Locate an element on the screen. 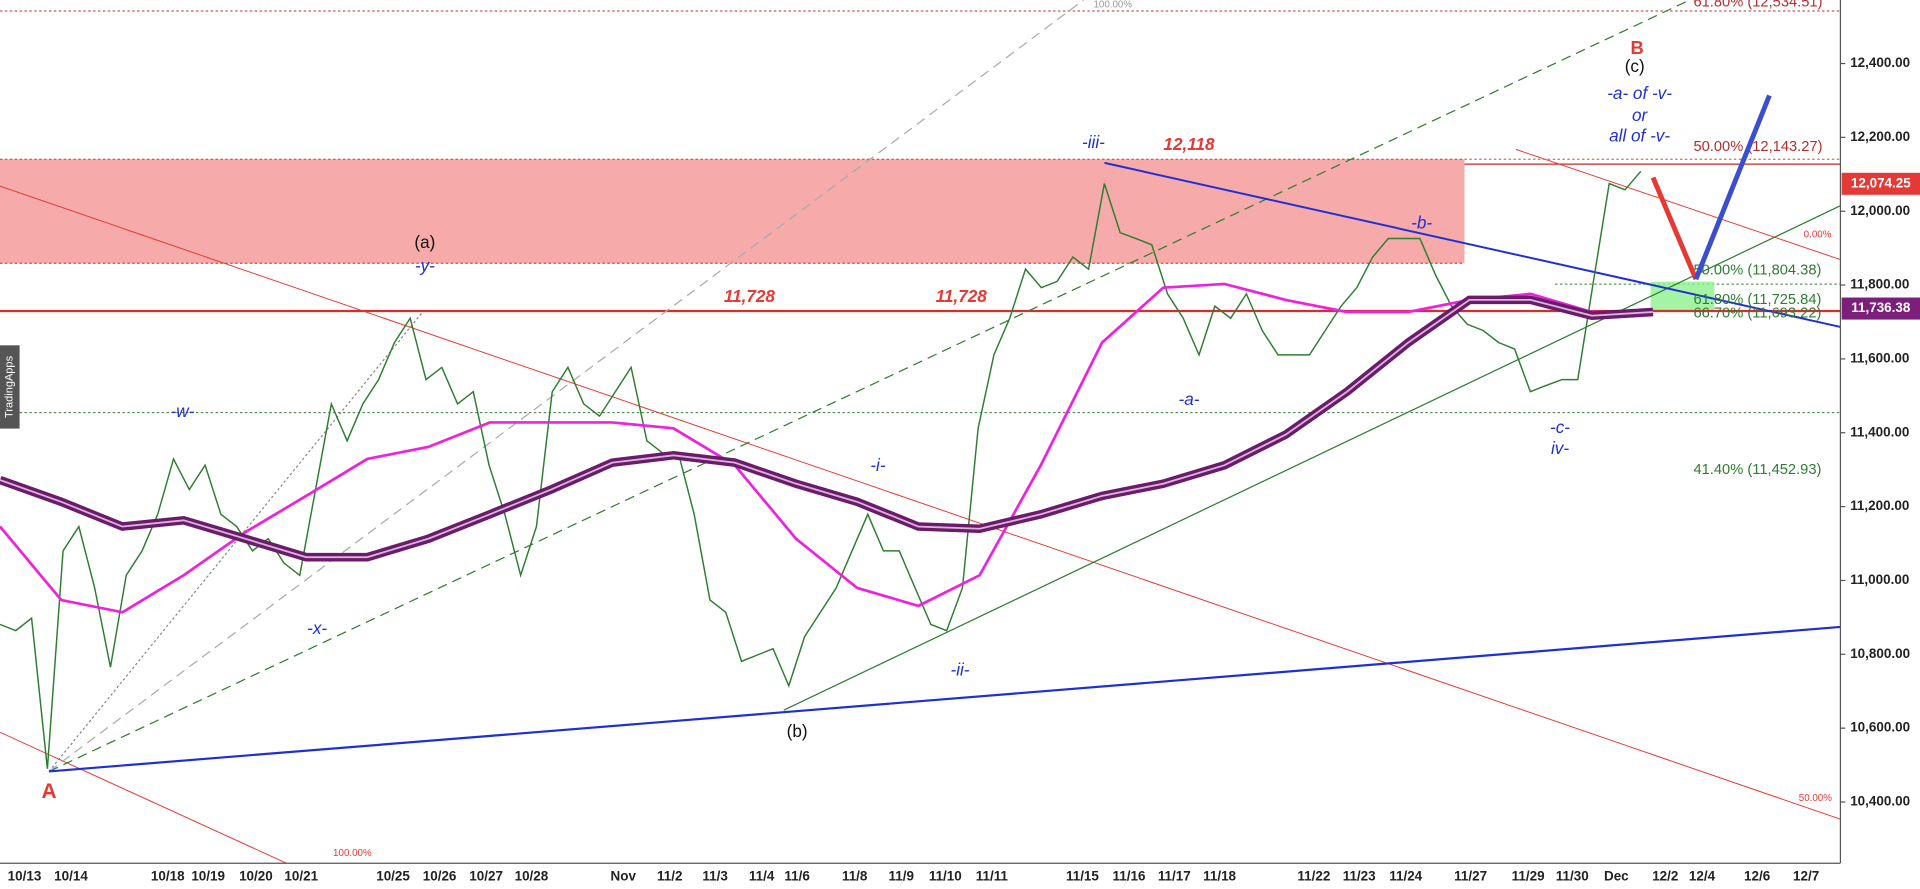  x-tick-label: 12/2 is located at coordinates (1665, 875).